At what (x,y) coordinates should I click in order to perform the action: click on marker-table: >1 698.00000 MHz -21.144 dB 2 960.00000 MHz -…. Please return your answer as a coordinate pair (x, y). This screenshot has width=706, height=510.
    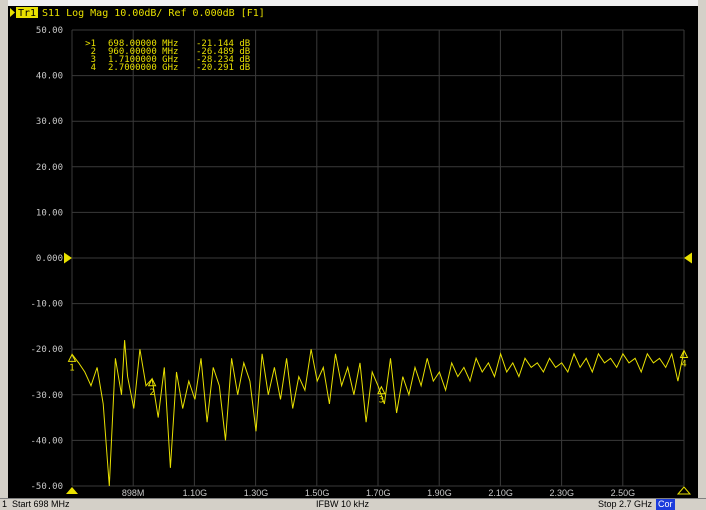
    Looking at the image, I should click on (167, 56).